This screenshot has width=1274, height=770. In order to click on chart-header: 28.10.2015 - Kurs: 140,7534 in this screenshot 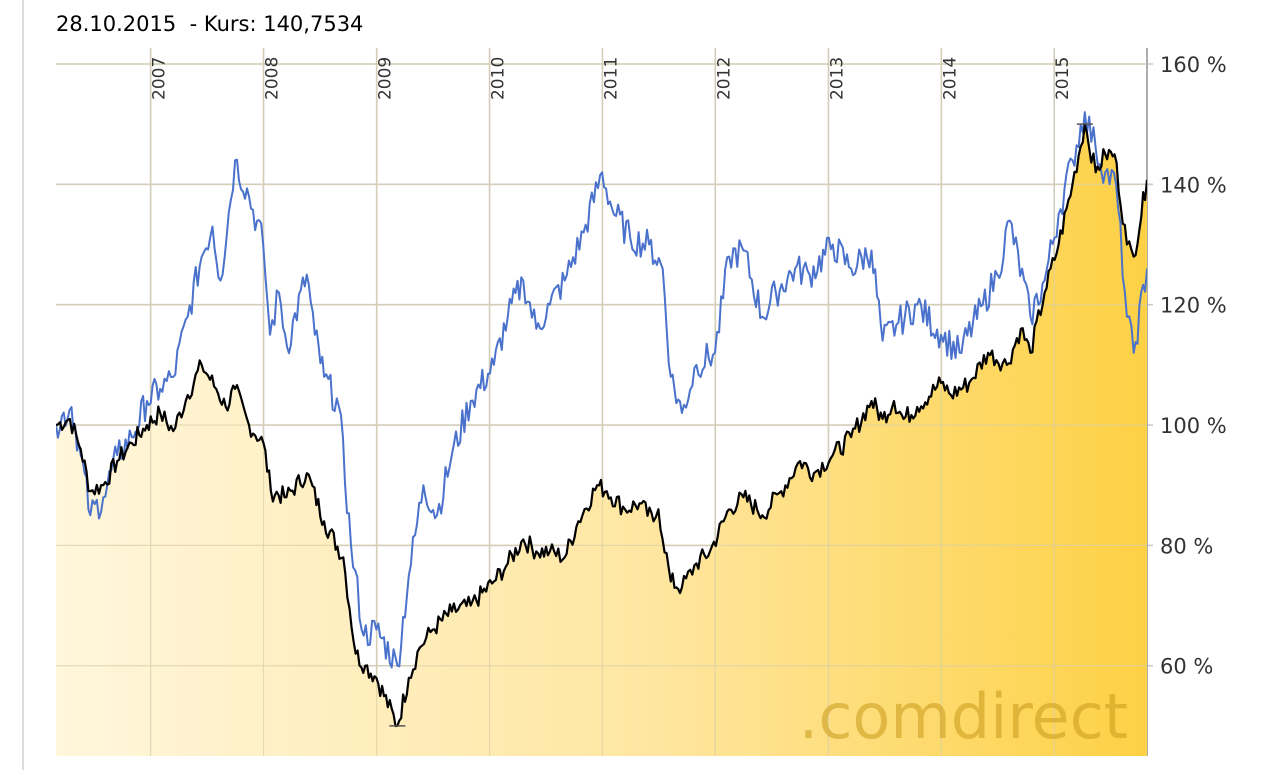, I will do `click(209, 24)`.